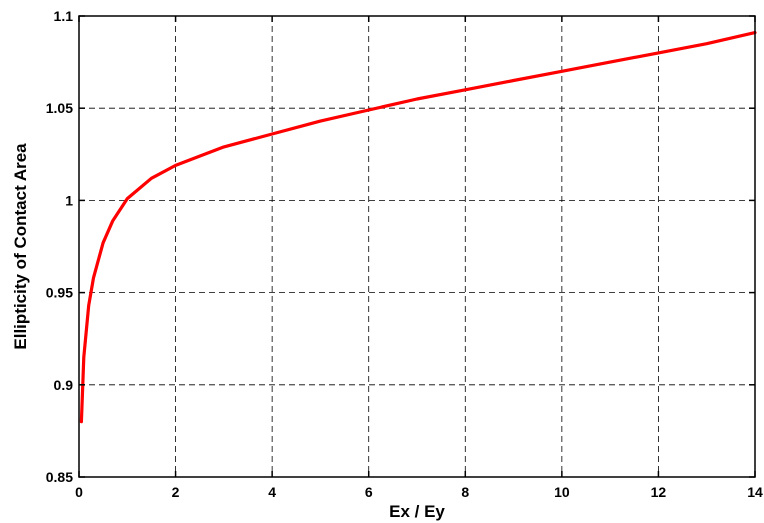  I want to click on y-tick-label: 1, so click(69, 200).